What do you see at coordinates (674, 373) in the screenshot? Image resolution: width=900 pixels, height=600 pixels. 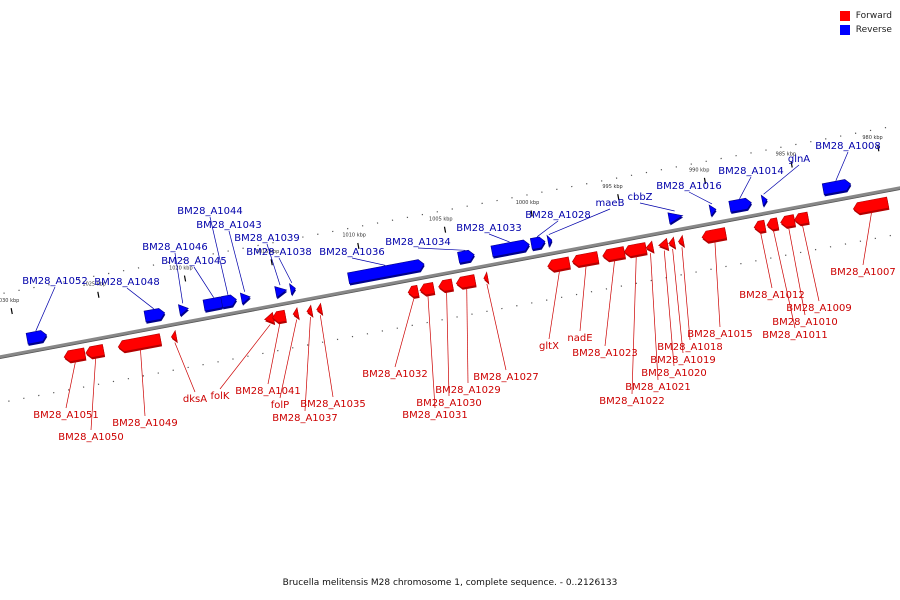 I see `gene-label: BM28_A1020` at bounding box center [674, 373].